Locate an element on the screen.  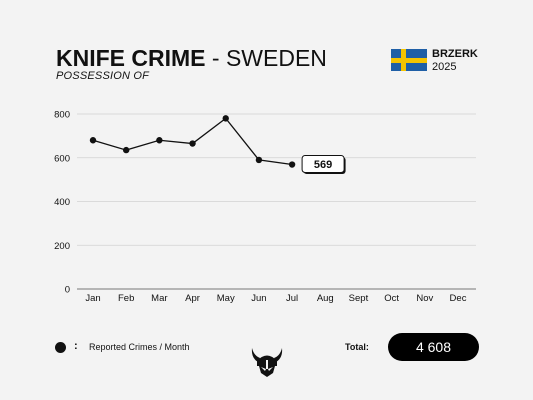
annotation-box is located at coordinates (323, 164).